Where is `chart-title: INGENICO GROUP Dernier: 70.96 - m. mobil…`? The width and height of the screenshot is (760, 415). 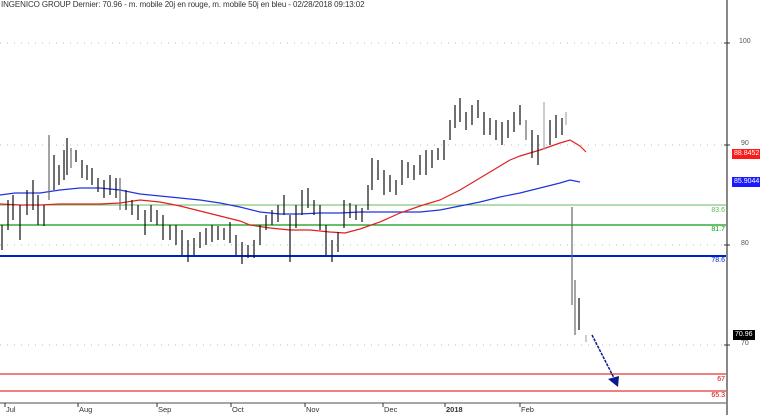 chart-title: INGENICO GROUP Dernier: 70.96 - m. mobil… is located at coordinates (183, 4).